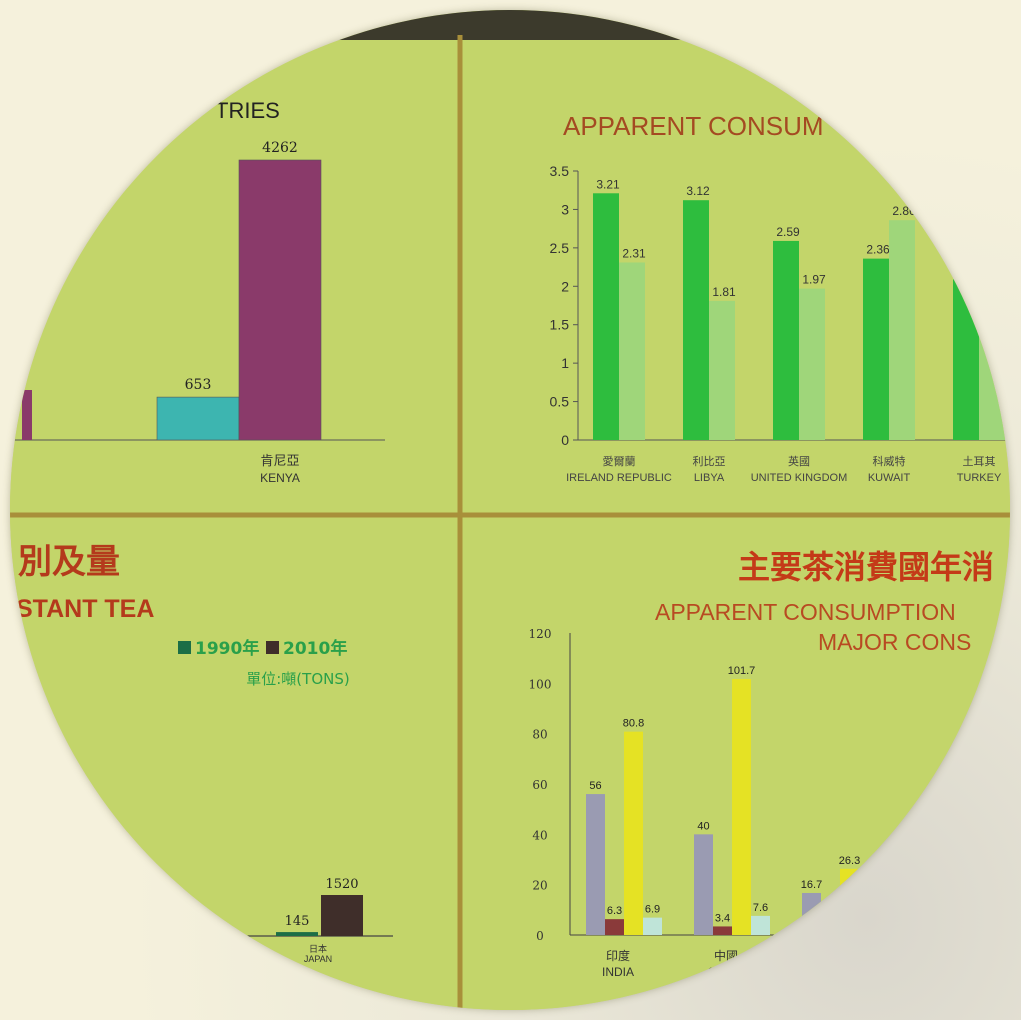 Image resolution: width=1021 pixels, height=1020 pixels. What do you see at coordinates (741, 807) in the screenshot?
I see `bar-group1-series2` at bounding box center [741, 807].